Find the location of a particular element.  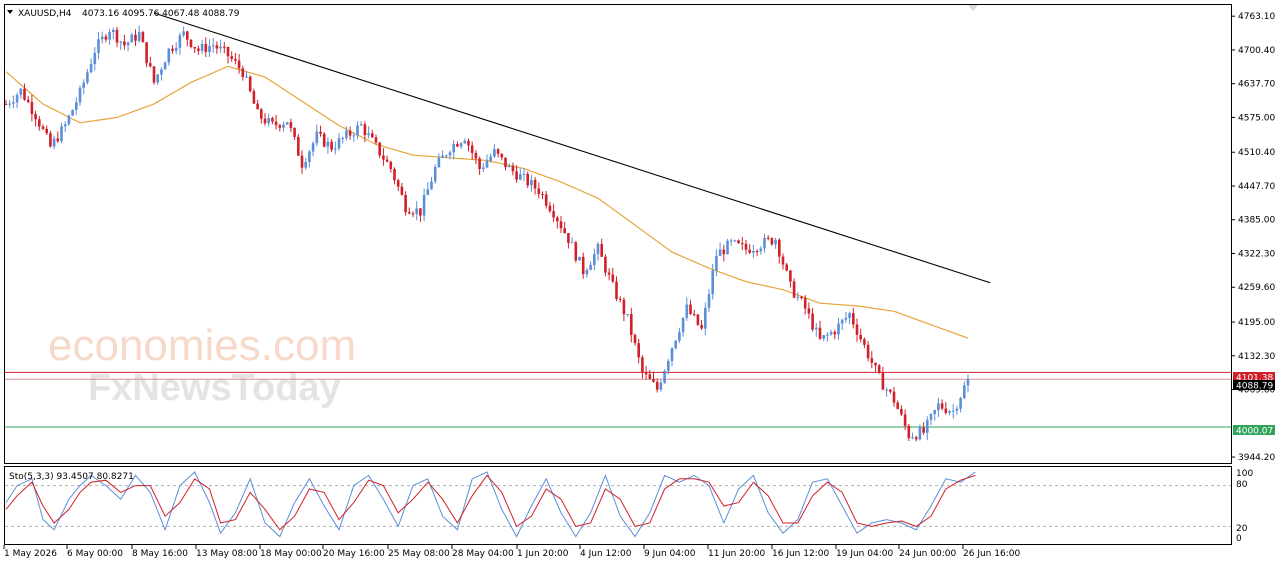

y-tick-label: 4637.70 is located at coordinates (1256, 85).